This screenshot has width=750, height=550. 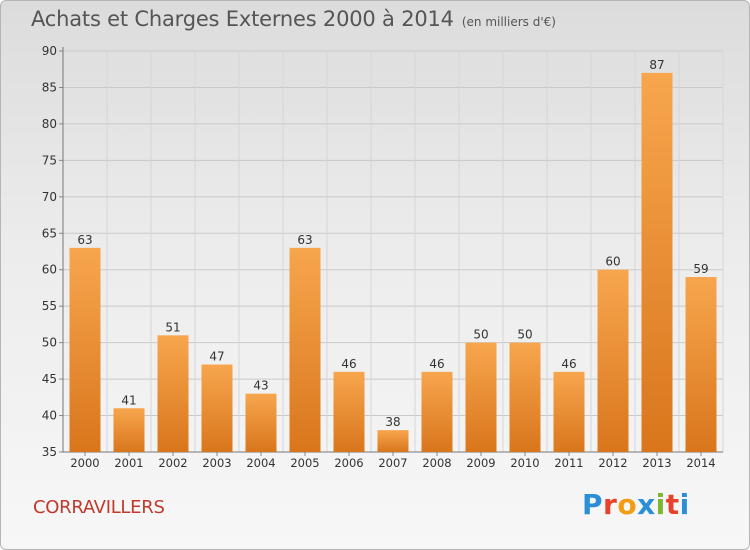 I want to click on x-tick-label: 2001, so click(x=128, y=463).